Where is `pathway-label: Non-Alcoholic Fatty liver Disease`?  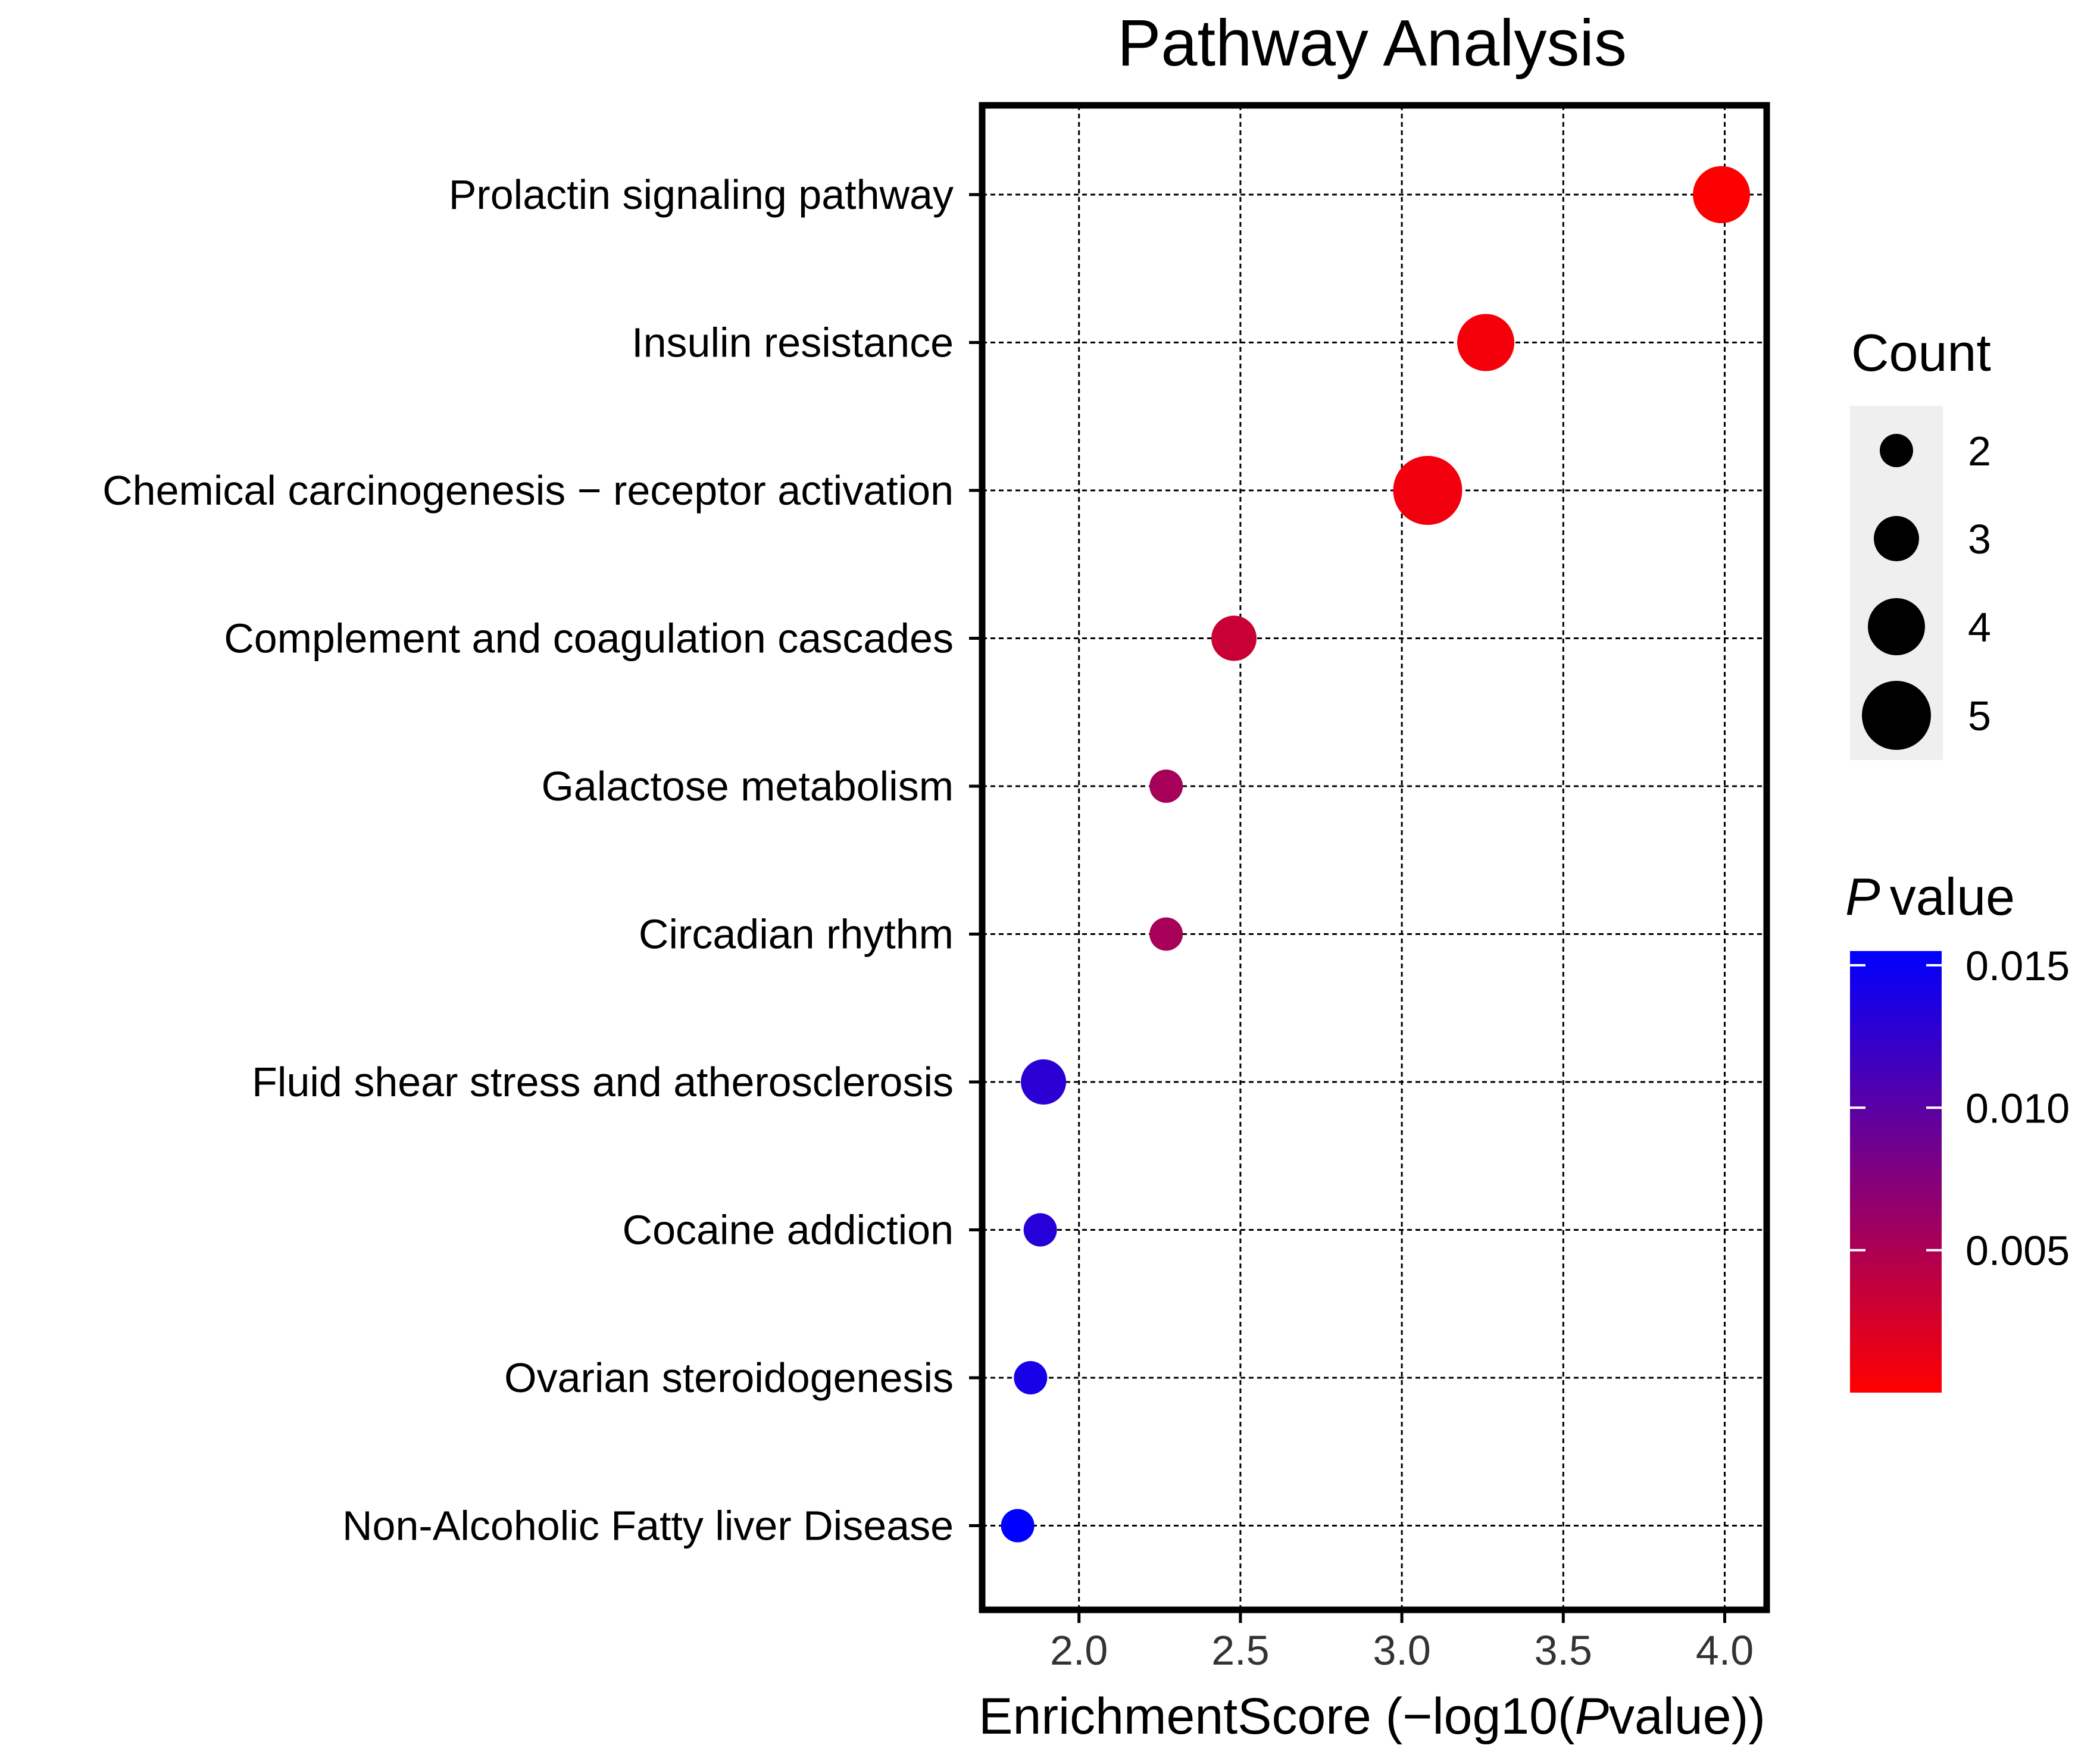 pathway-label: Non-Alcoholic Fatty liver Disease is located at coordinates (648, 1526).